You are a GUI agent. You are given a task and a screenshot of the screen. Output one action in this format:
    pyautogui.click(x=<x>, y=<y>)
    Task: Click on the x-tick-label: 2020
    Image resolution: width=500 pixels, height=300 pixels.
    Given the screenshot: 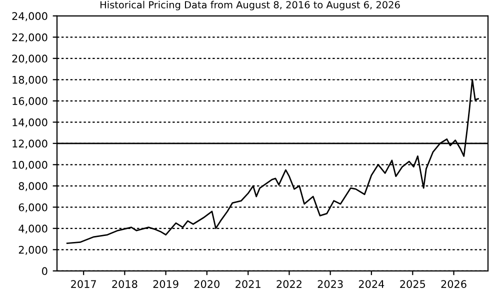 What is the action you would take?
    pyautogui.click(x=207, y=284)
    